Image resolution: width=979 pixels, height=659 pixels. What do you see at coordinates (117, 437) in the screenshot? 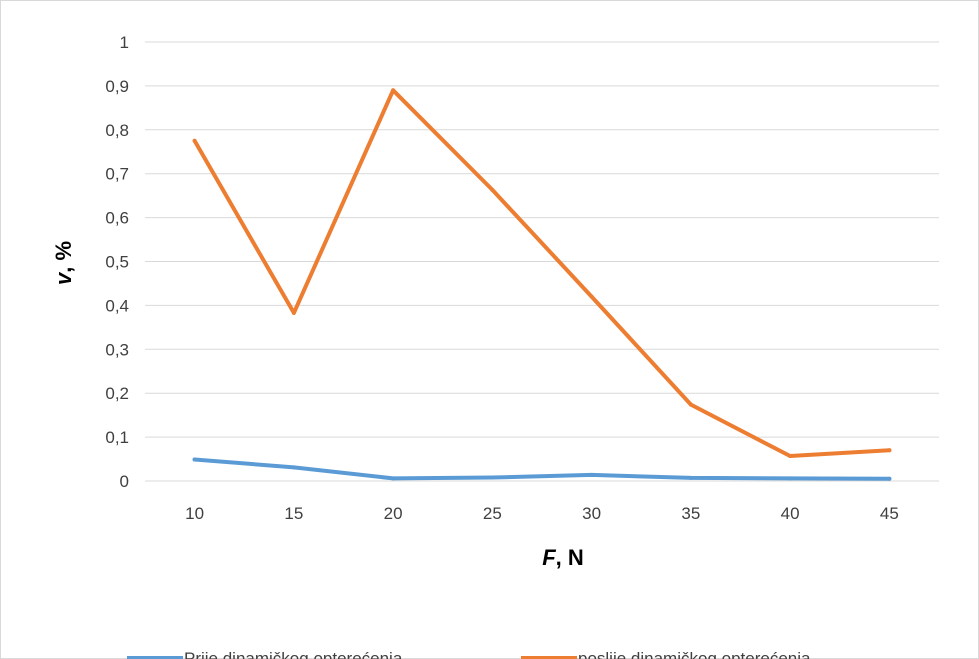
I see `y-tick-label: 0,1` at bounding box center [117, 437].